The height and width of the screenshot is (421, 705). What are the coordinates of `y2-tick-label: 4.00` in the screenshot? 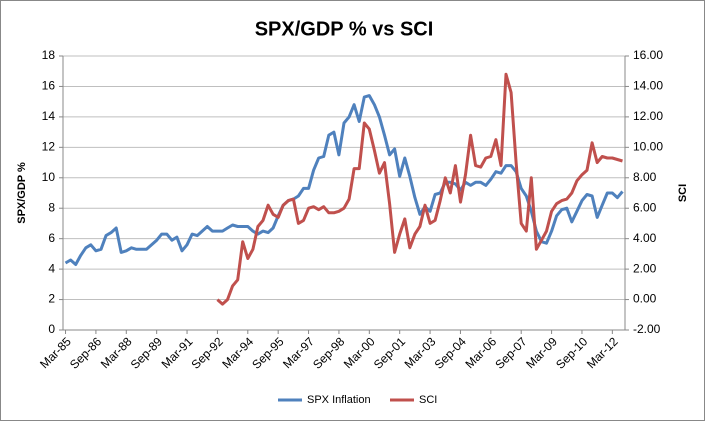 It's located at (645, 238).